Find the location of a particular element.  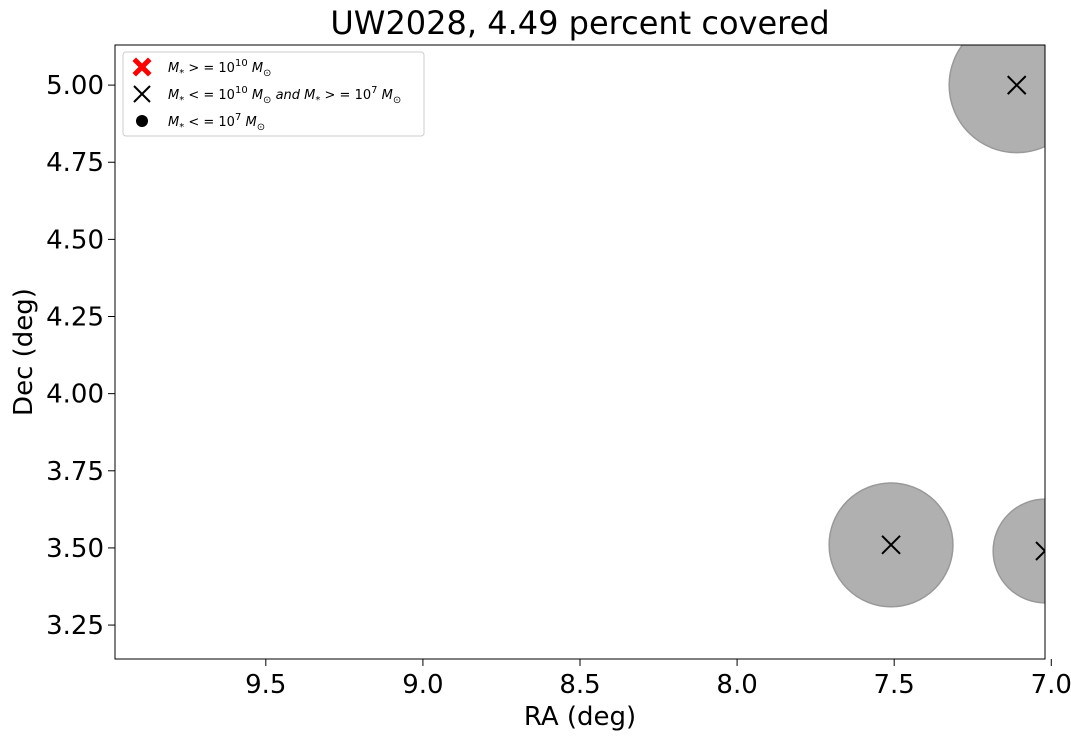

x-tick-label: 7.0 is located at coordinates (1051, 685).